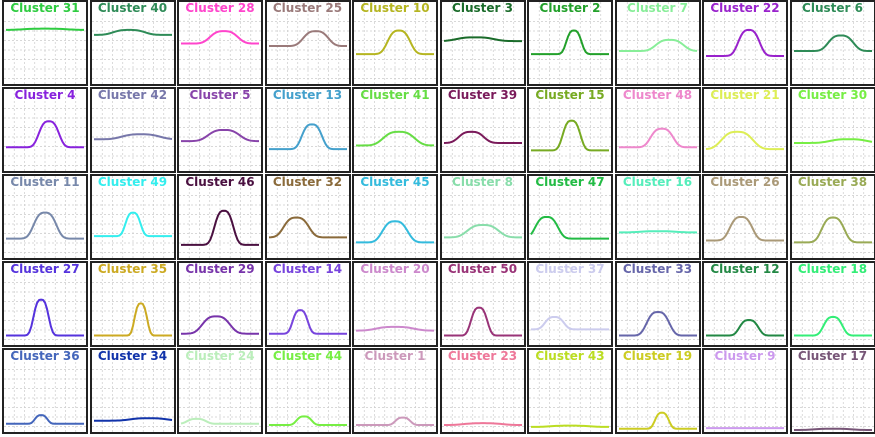  Describe the element at coordinates (307, 269) in the screenshot. I see `cluster-title: Cluster 14` at that location.